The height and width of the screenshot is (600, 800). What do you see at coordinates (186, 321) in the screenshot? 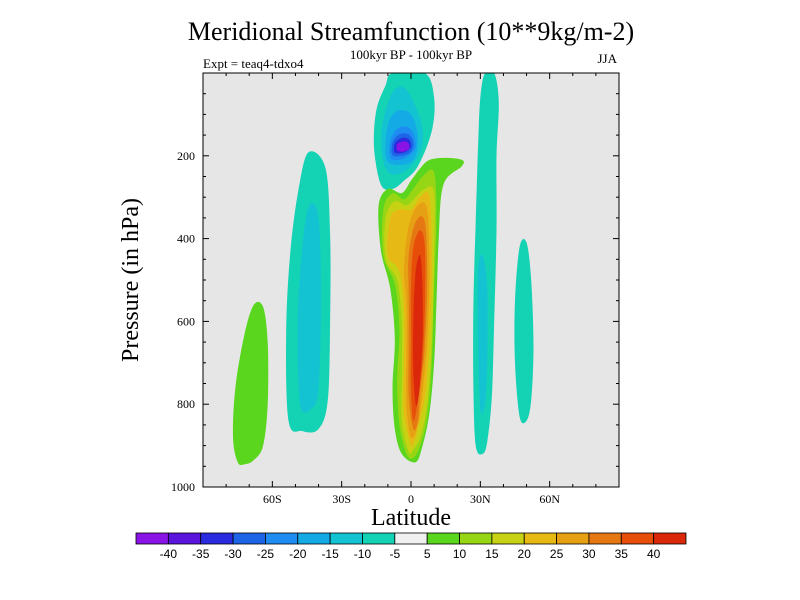
I see `y-tick-label: 600` at bounding box center [186, 321].